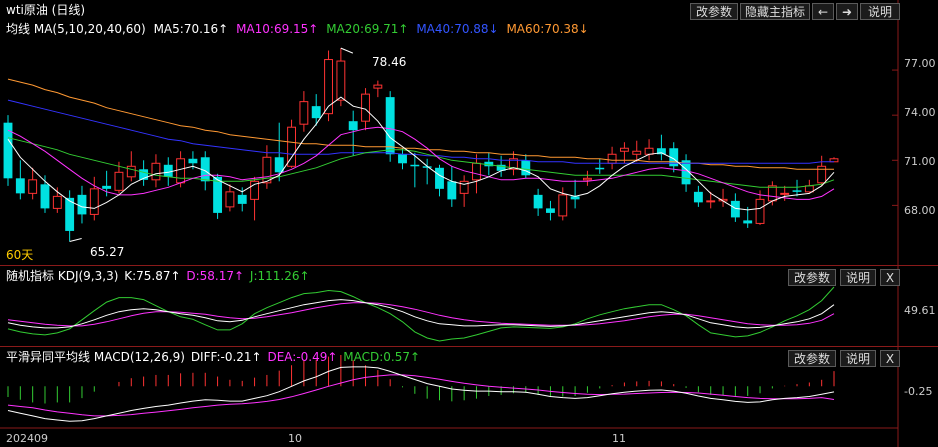 The width and height of the screenshot is (938, 447). What do you see at coordinates (152, 276) in the screenshot?
I see `kdj-k-value: K:75.87↑` at bounding box center [152, 276].